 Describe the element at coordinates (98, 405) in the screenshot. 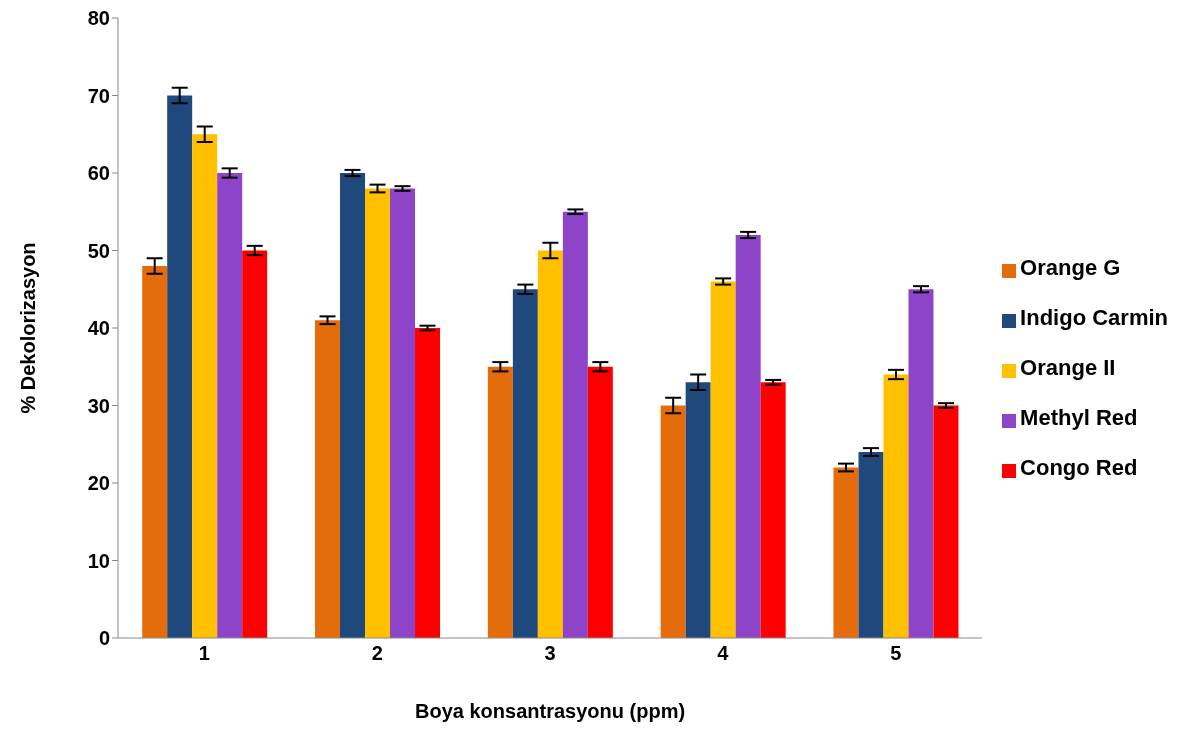

I see `y-tick-label: 30` at that location.